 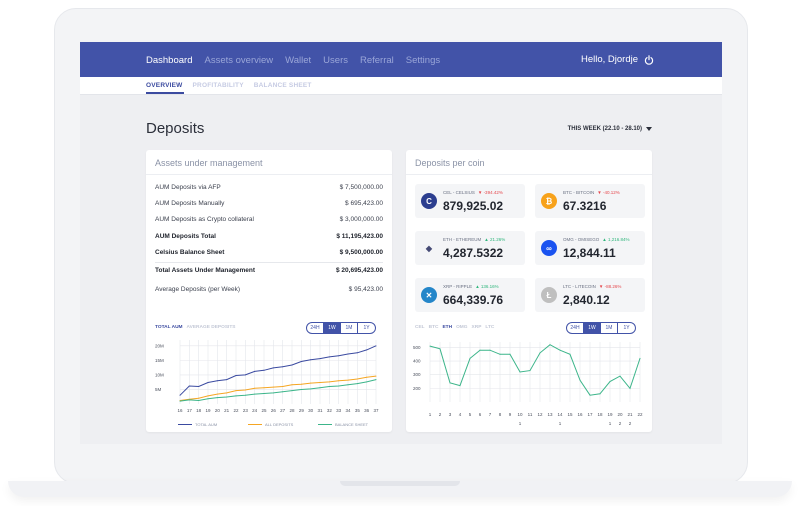 What do you see at coordinates (164, 85) in the screenshot?
I see `tab-overview: OVERVIEW` at bounding box center [164, 85].